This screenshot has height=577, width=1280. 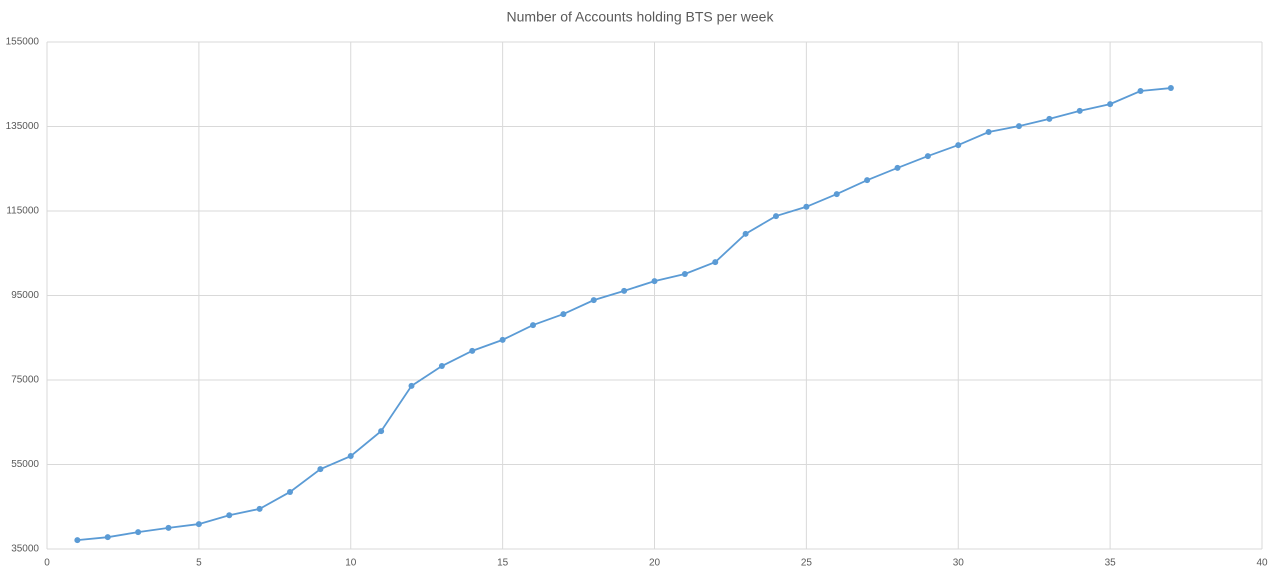 I want to click on chart-title: Number of Accounts holding BTS per week, so click(x=641, y=17).